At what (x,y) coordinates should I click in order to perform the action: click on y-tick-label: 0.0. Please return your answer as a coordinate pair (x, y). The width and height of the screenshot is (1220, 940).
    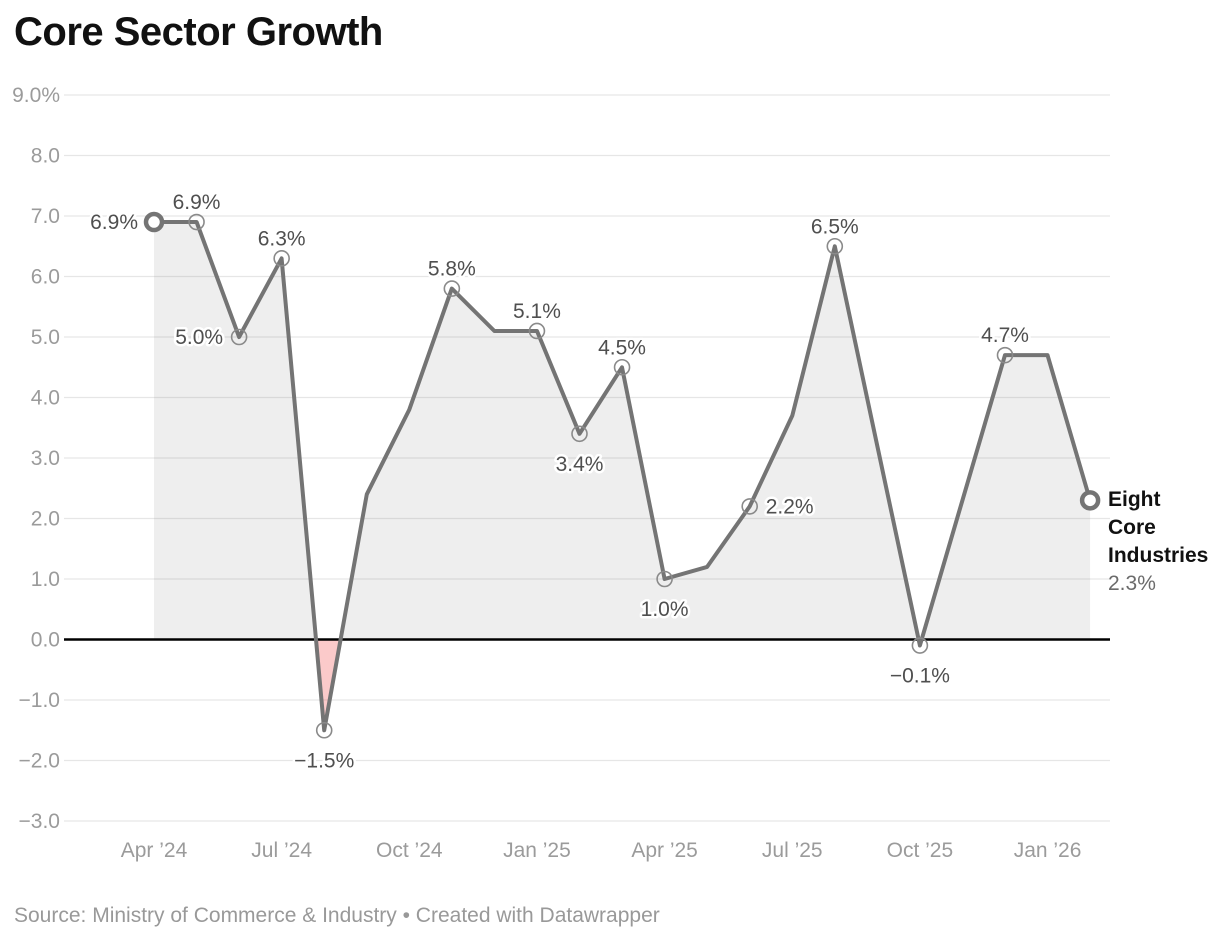
    Looking at the image, I should click on (45, 640).